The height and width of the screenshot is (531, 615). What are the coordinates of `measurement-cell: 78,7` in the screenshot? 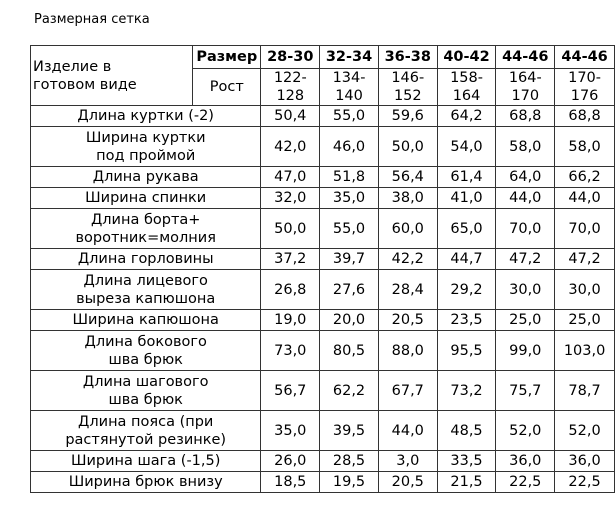 It's located at (584, 390).